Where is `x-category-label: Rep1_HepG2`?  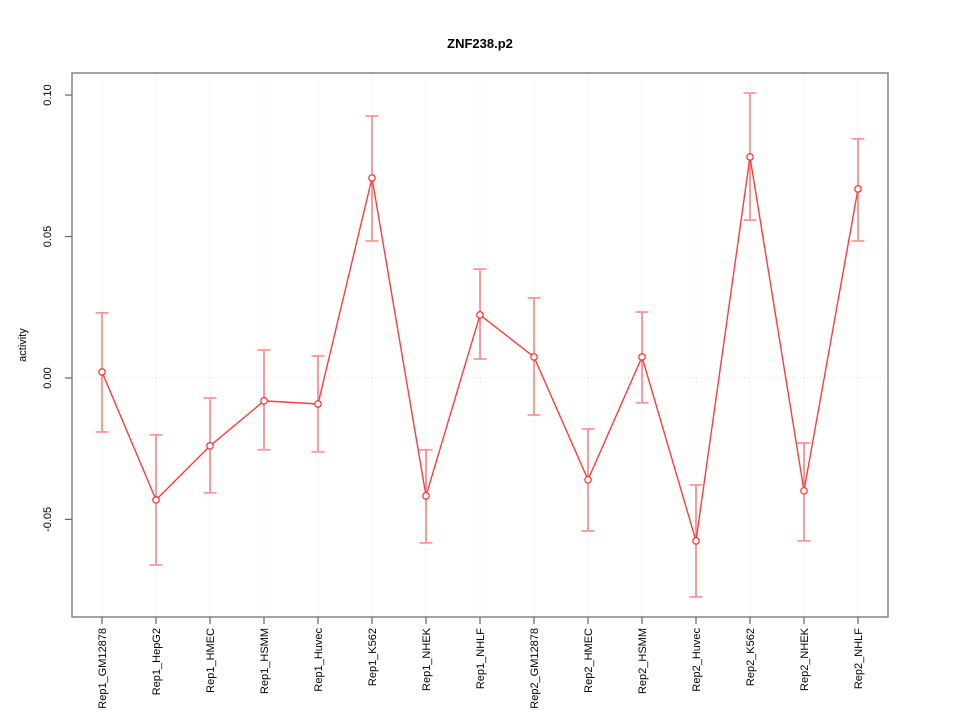 x-category-label: Rep1_HepG2 is located at coordinates (157, 661).